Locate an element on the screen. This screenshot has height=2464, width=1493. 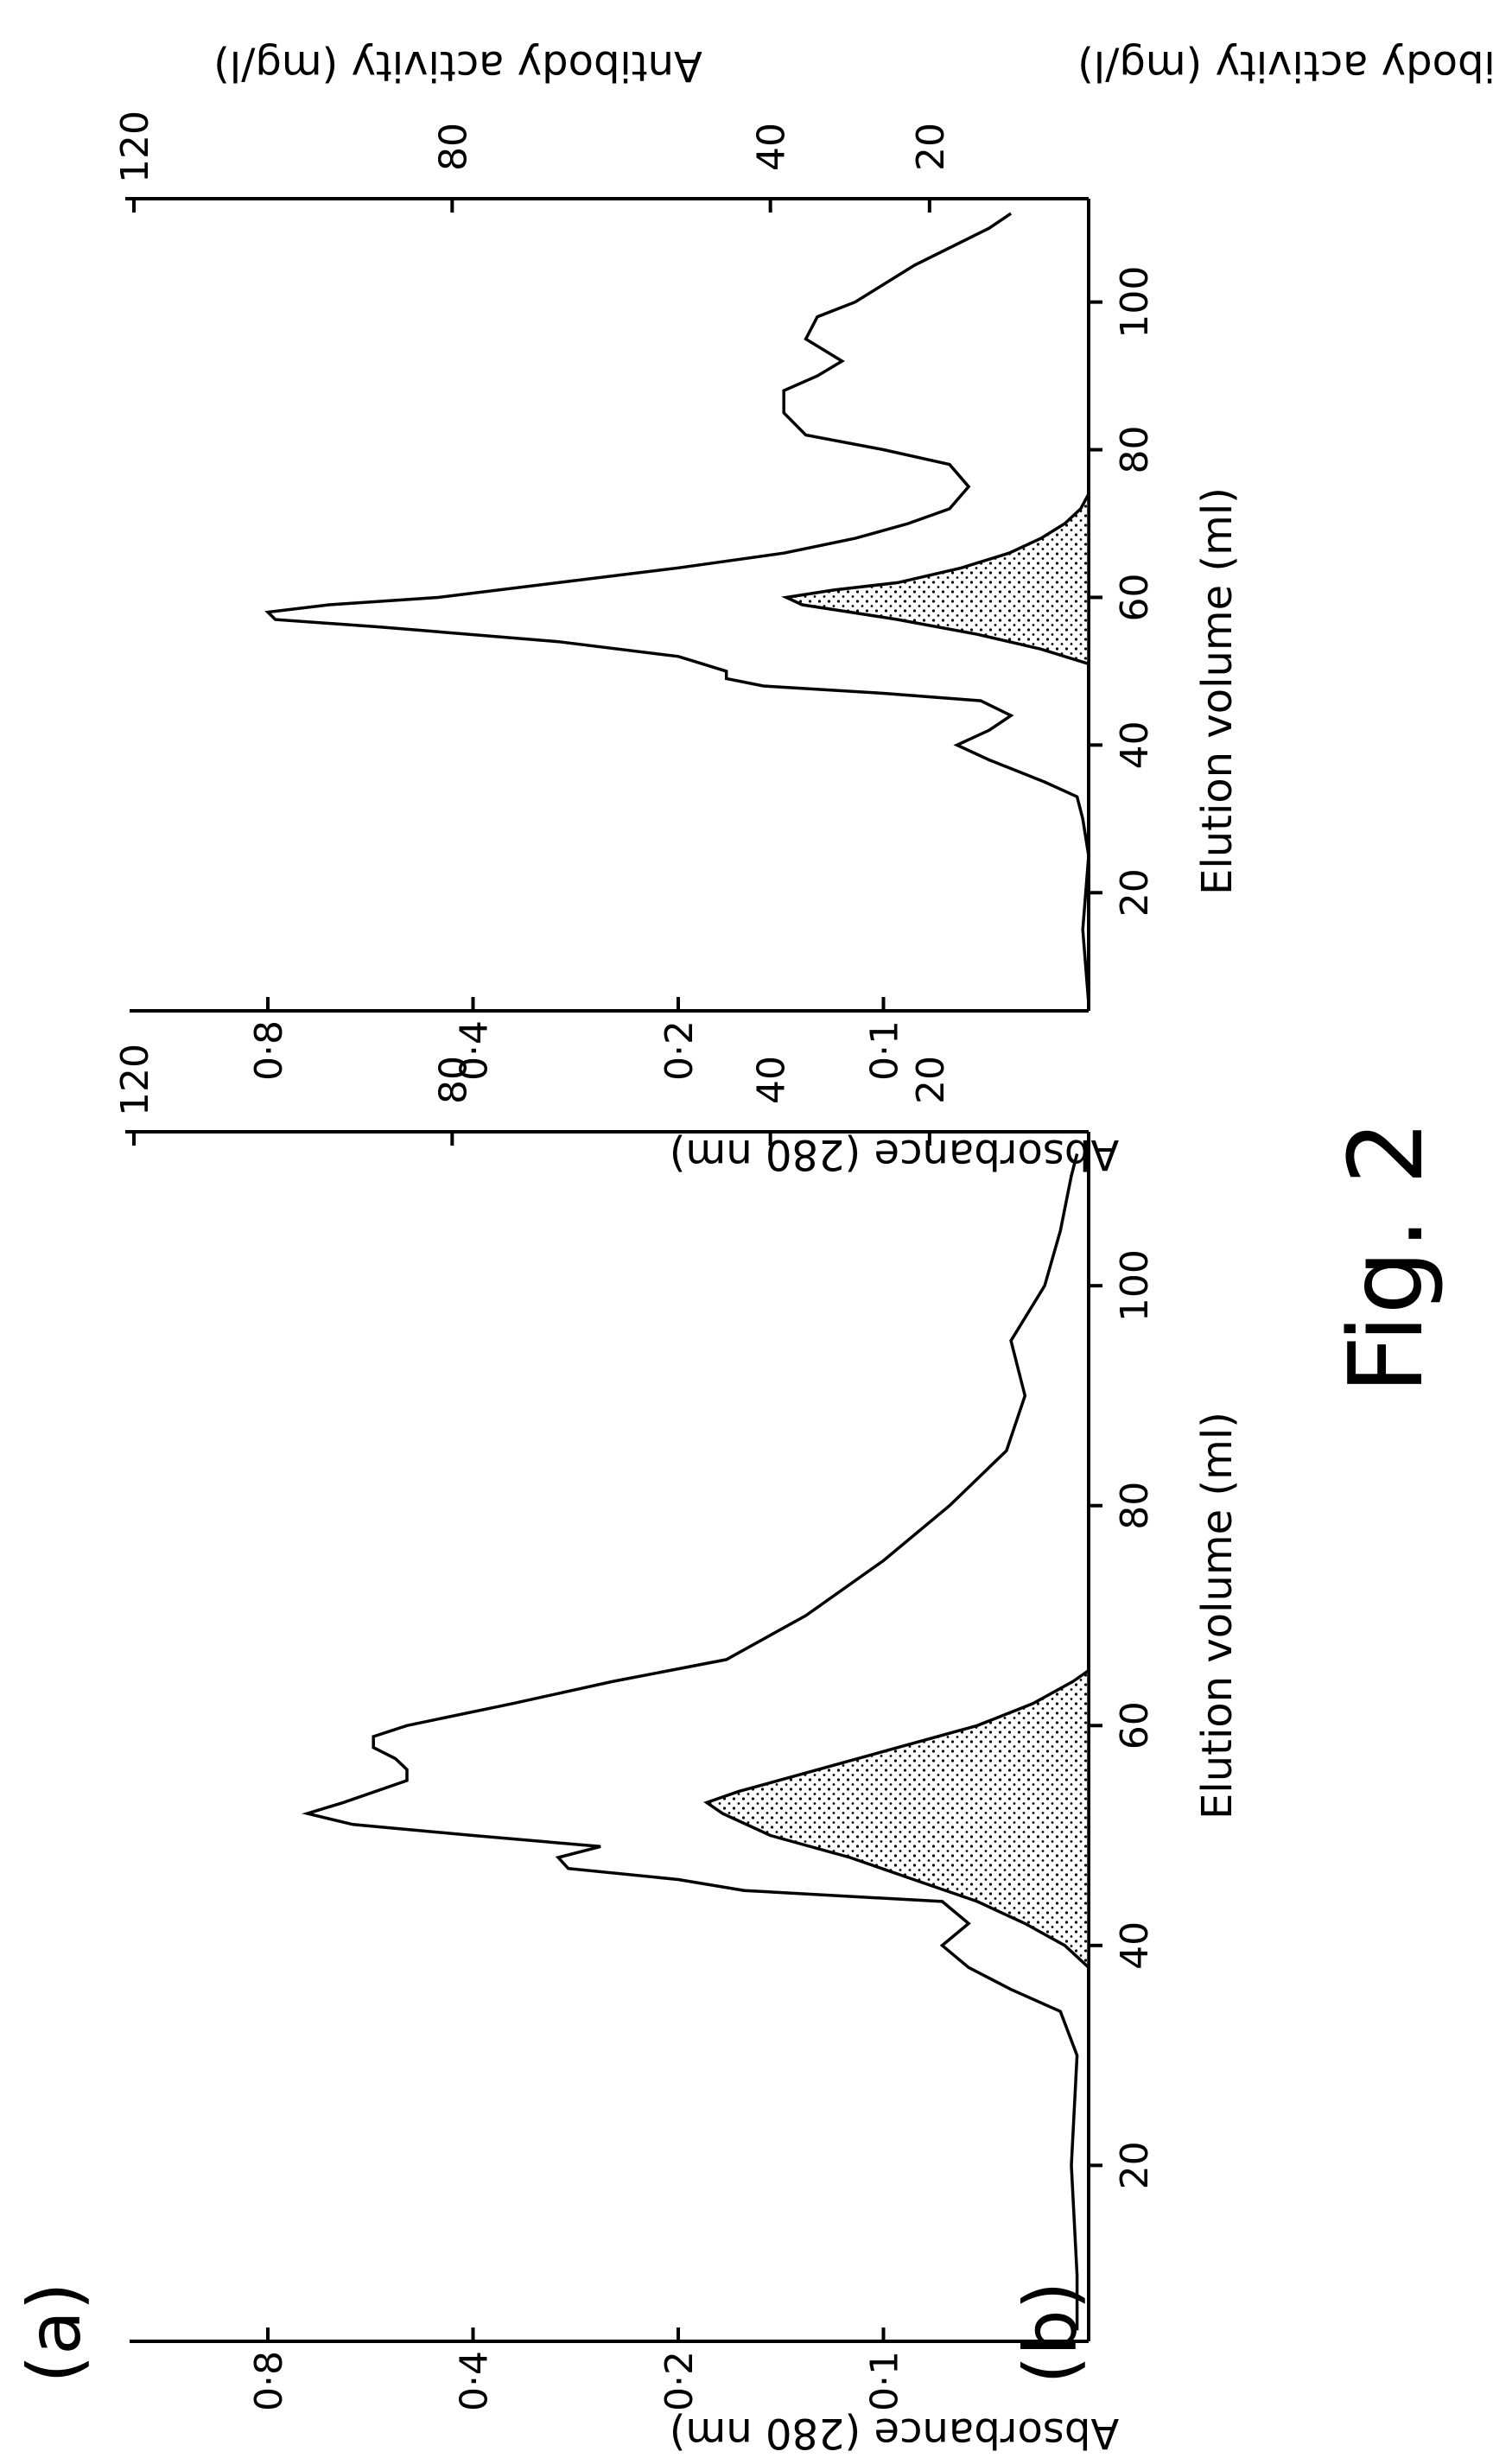
panel-b-ylabel: Absorbance (280 nm) is located at coordinates (895, 1154).